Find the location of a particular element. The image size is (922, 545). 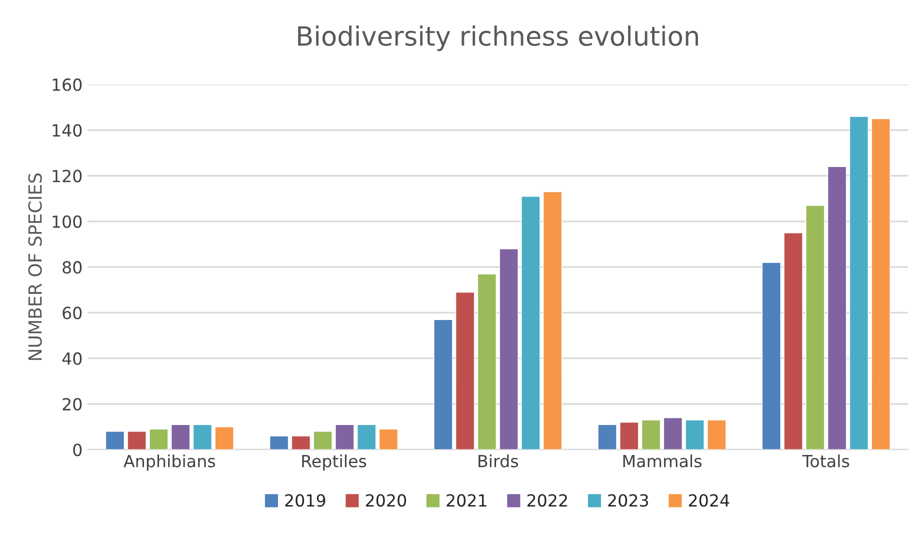

y-tick-label: 160 is located at coordinates (67, 85).